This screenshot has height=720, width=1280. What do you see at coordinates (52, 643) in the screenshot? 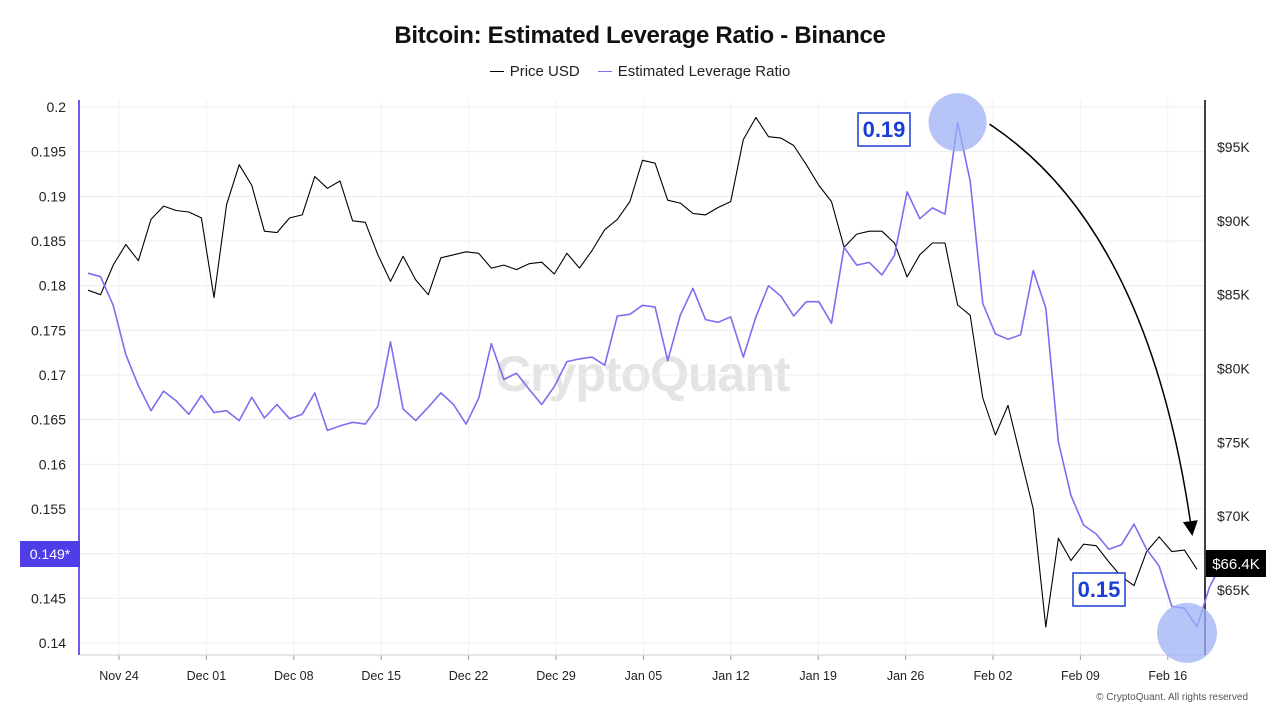
I see `y-left-tick-label: 0.14` at bounding box center [52, 643].